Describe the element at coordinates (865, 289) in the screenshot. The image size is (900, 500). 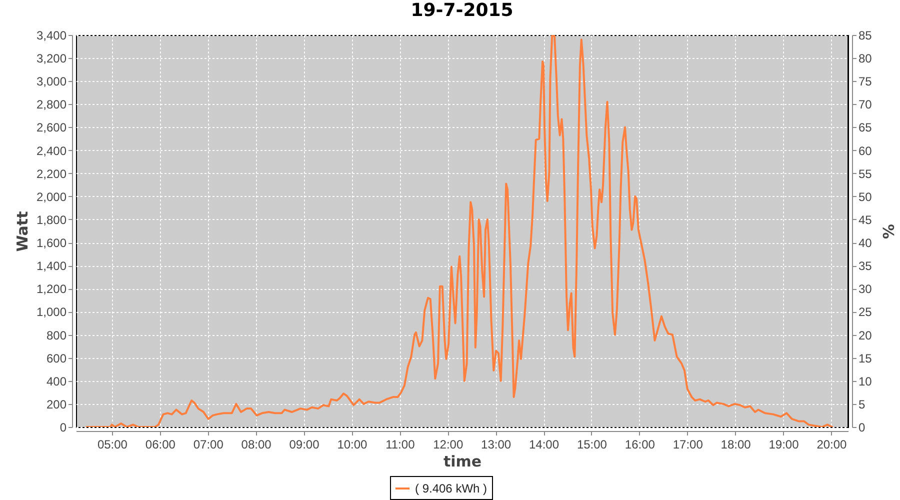
I see `y2-tick-label: 30` at that location.